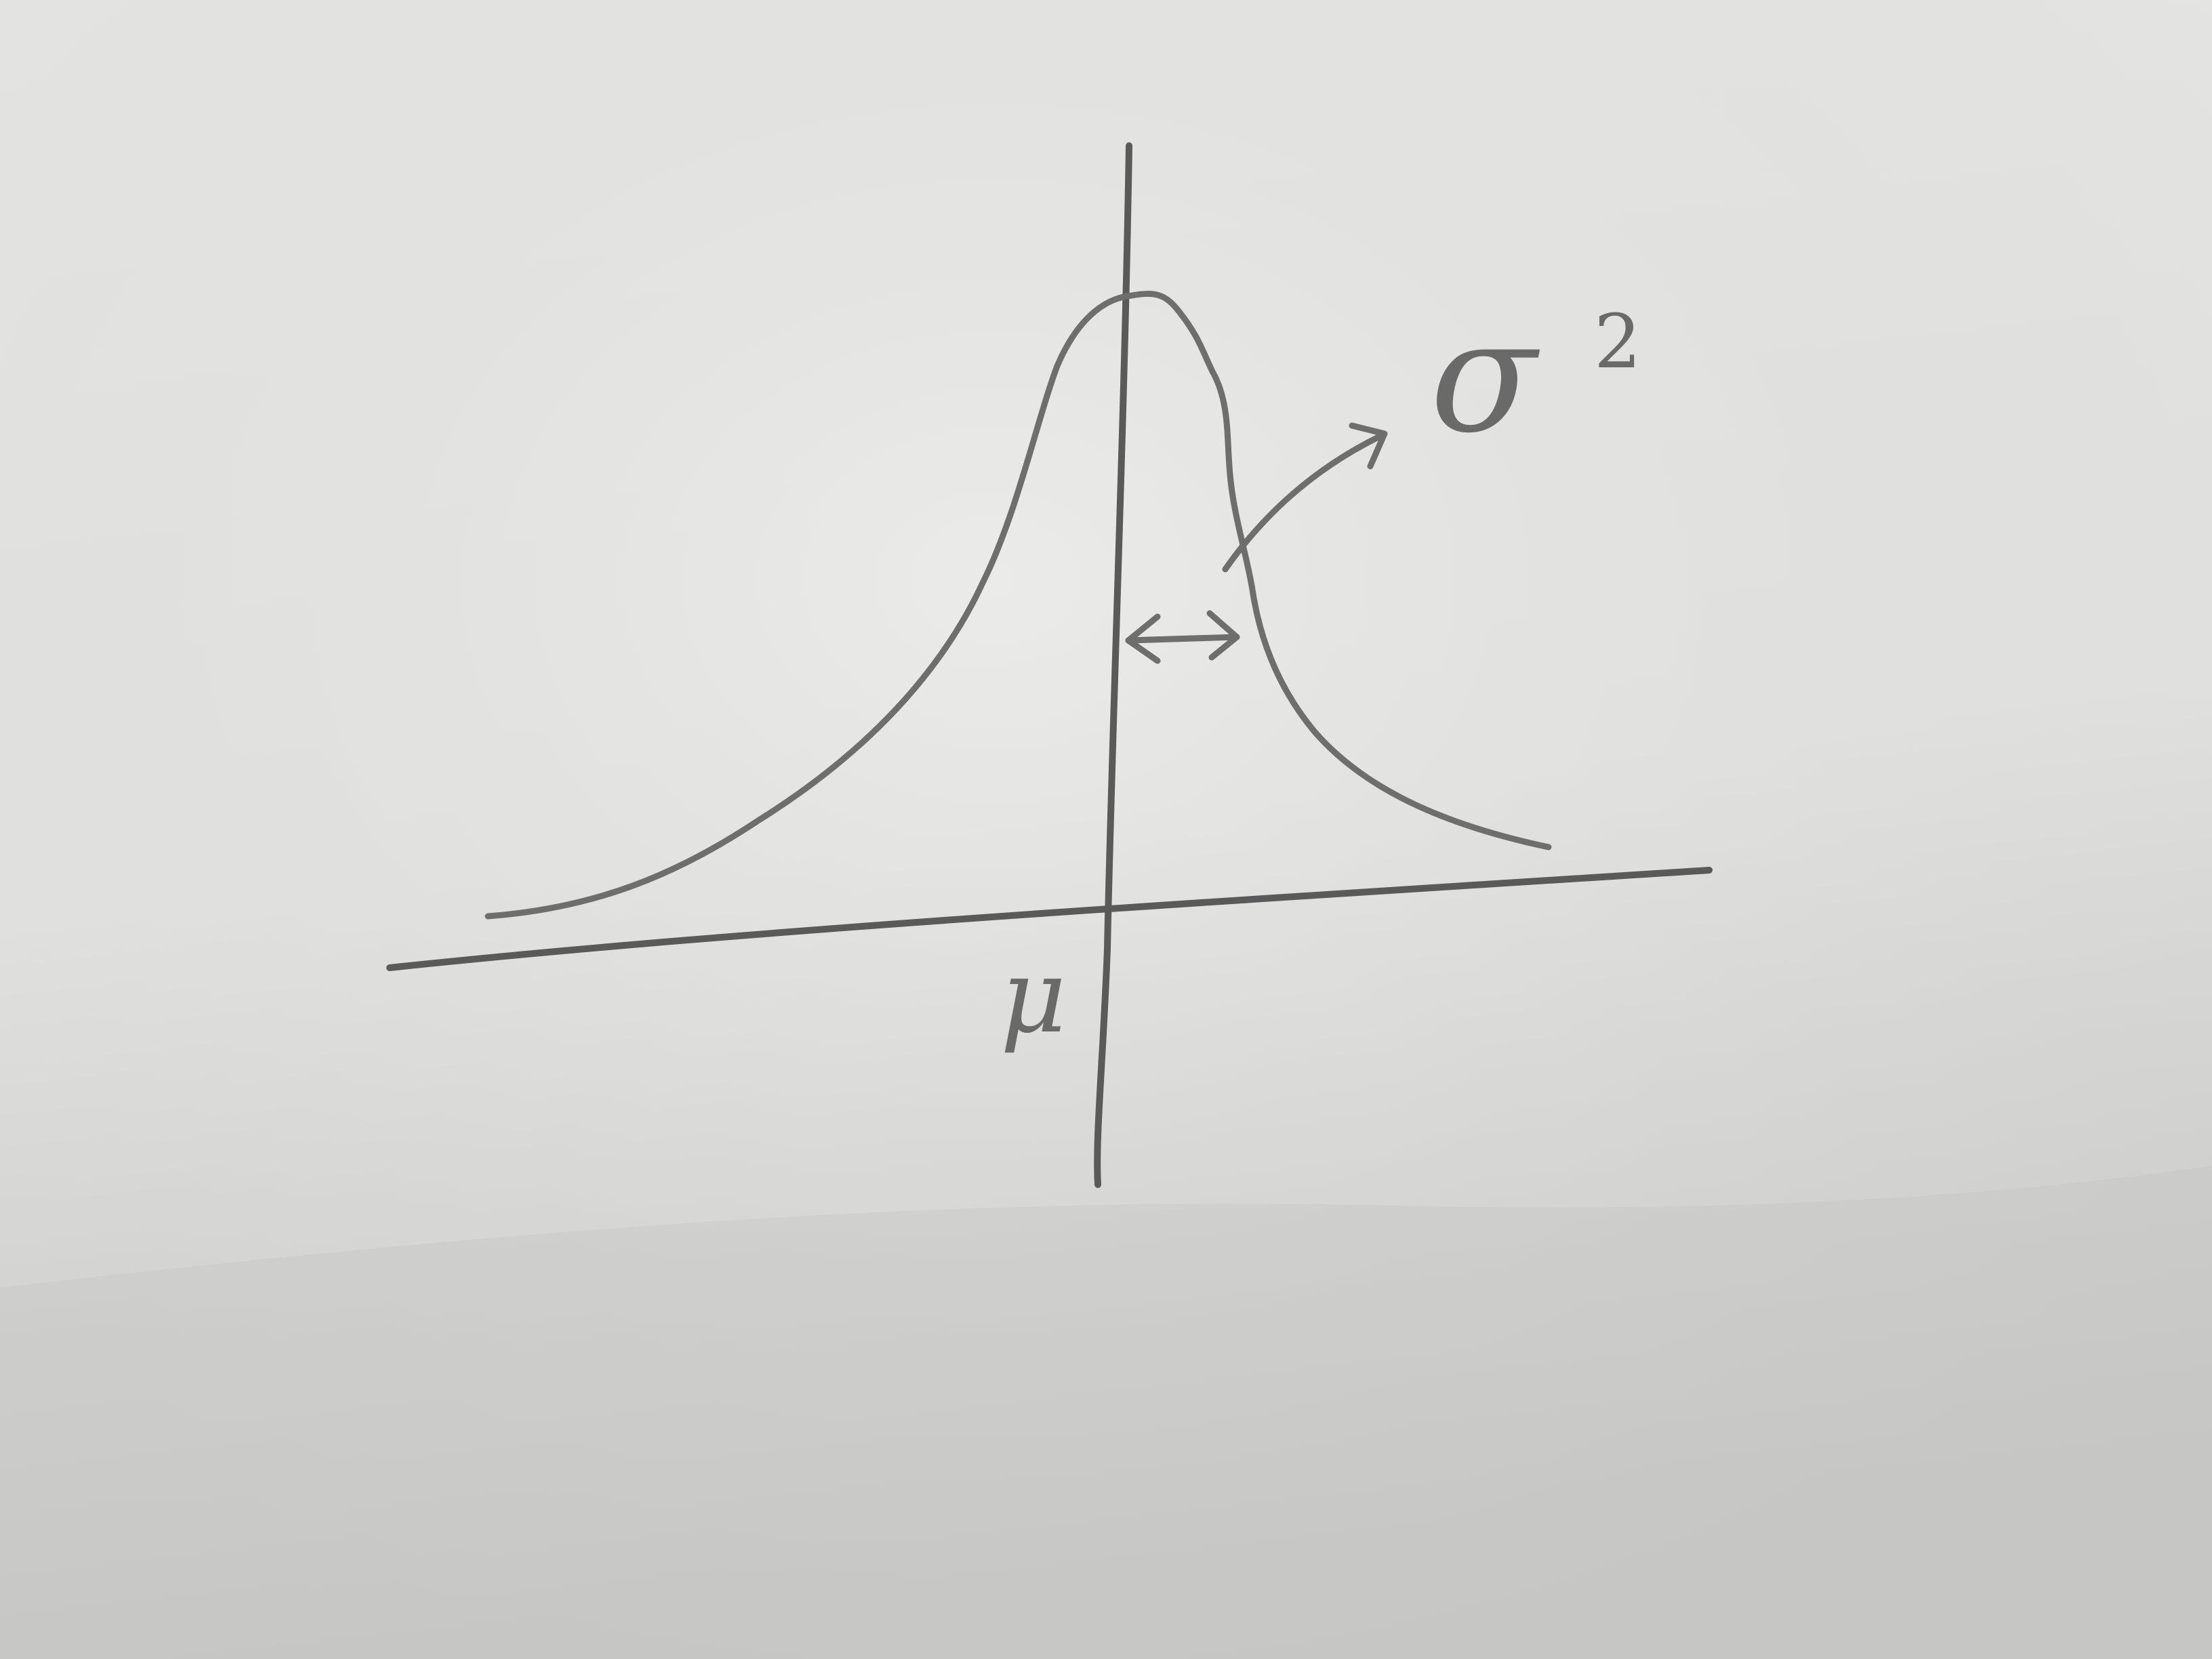 The height and width of the screenshot is (1659, 2212). I want to click on sigma-pointer-arrowhead, so click(1368, 446).